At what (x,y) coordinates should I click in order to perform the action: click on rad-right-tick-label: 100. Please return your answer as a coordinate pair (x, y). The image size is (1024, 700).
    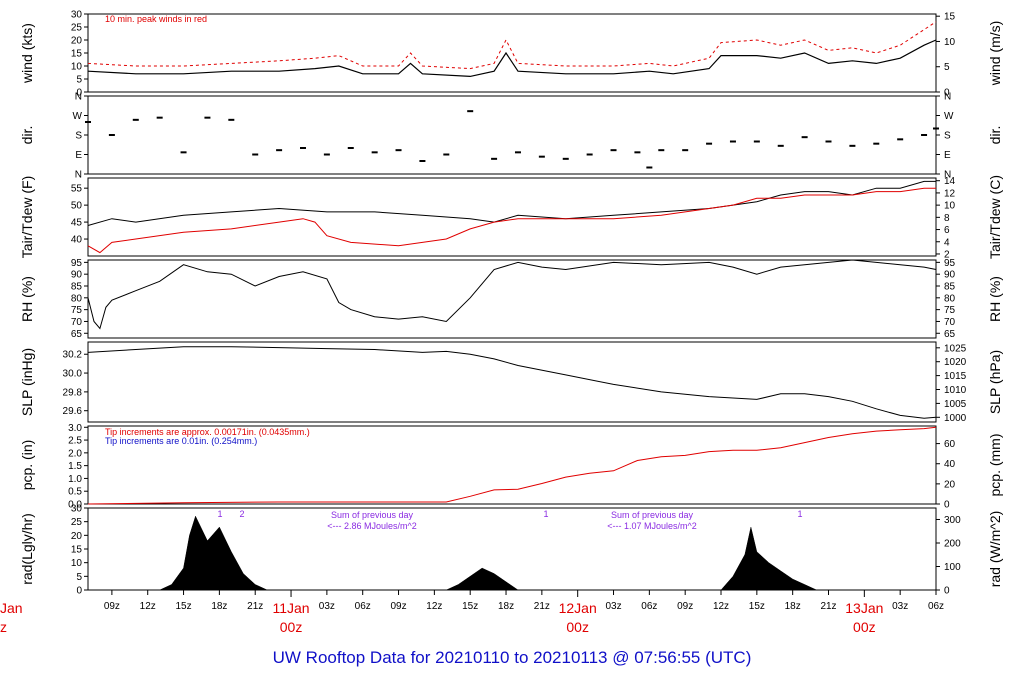
    Looking at the image, I should click on (952, 567).